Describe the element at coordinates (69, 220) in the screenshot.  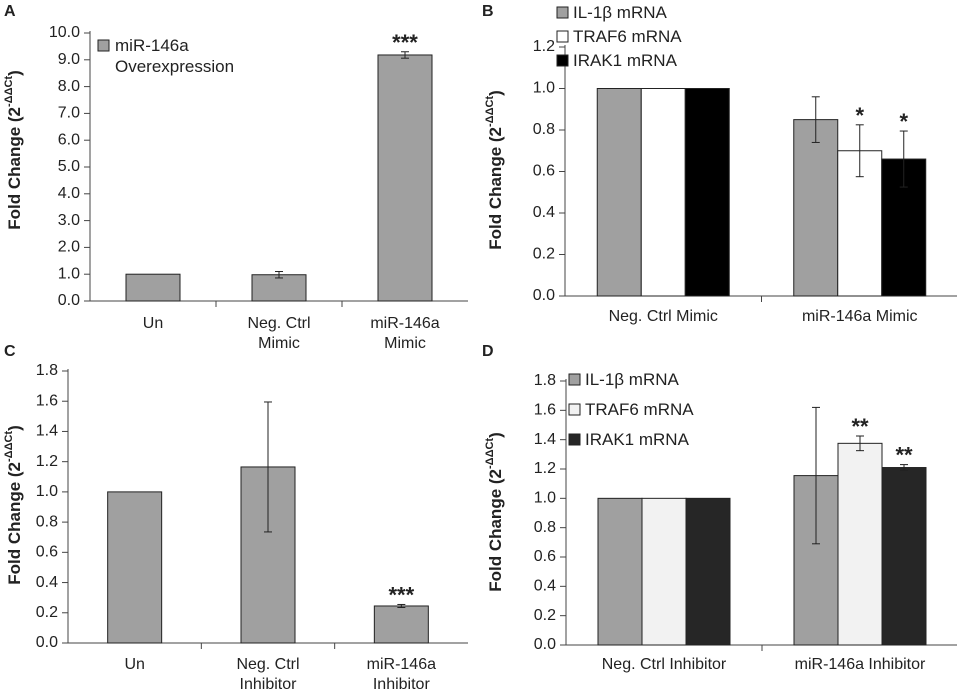
I see `y-tick-label: 3.0` at that location.